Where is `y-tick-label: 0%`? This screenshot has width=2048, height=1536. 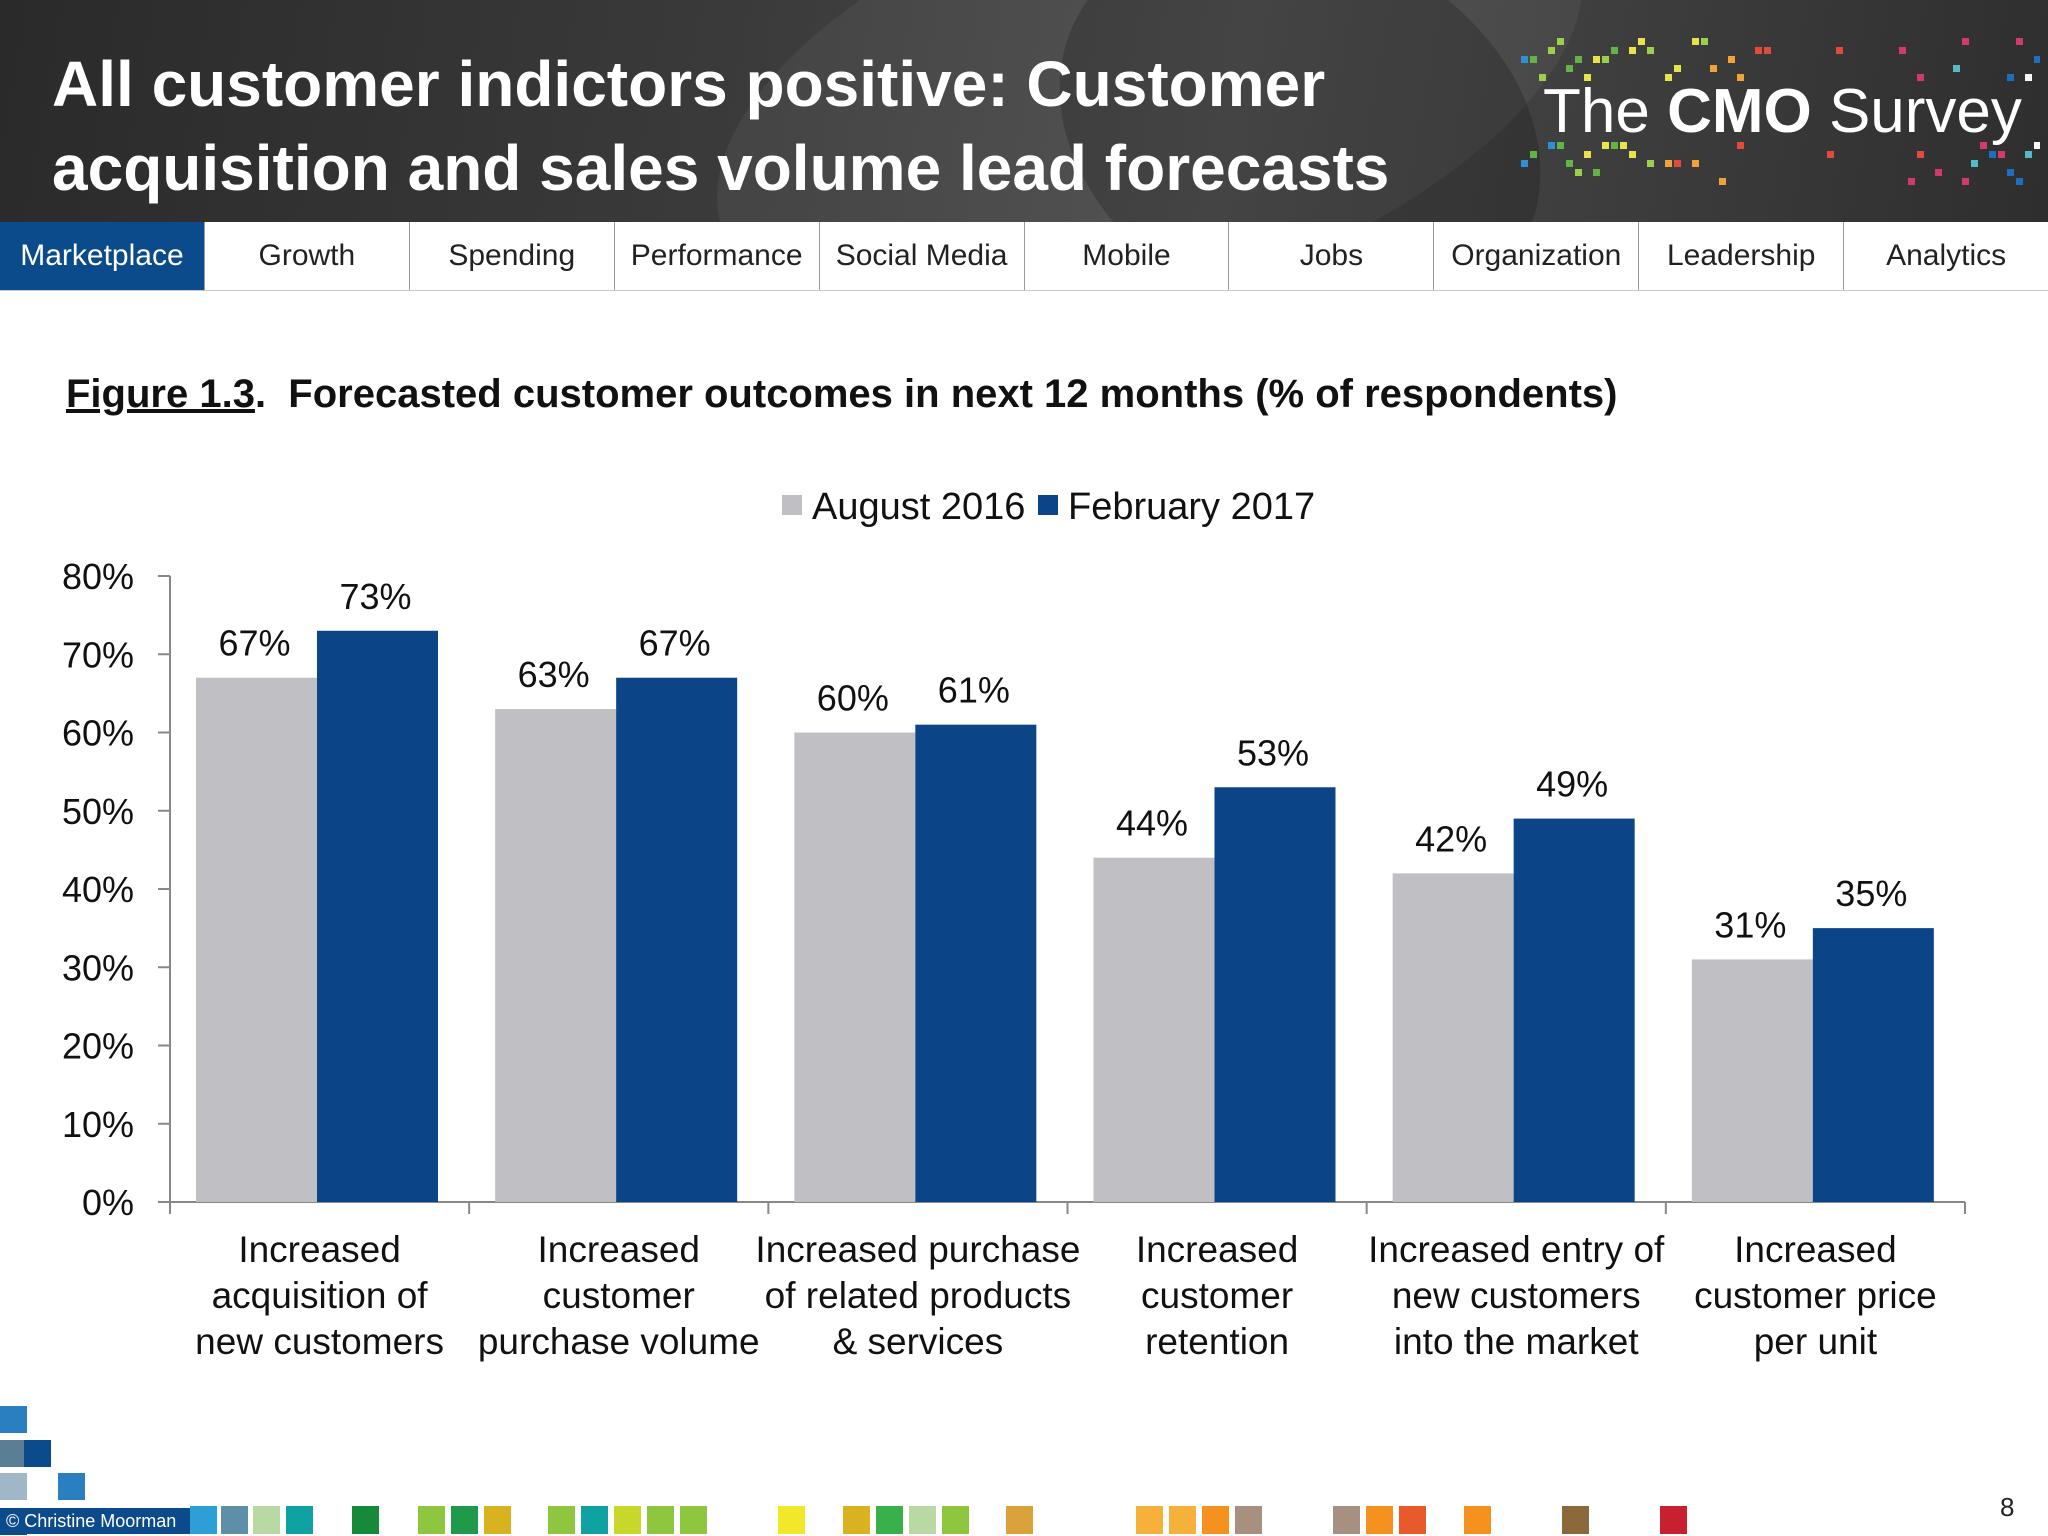 y-tick-label: 0% is located at coordinates (108, 1202).